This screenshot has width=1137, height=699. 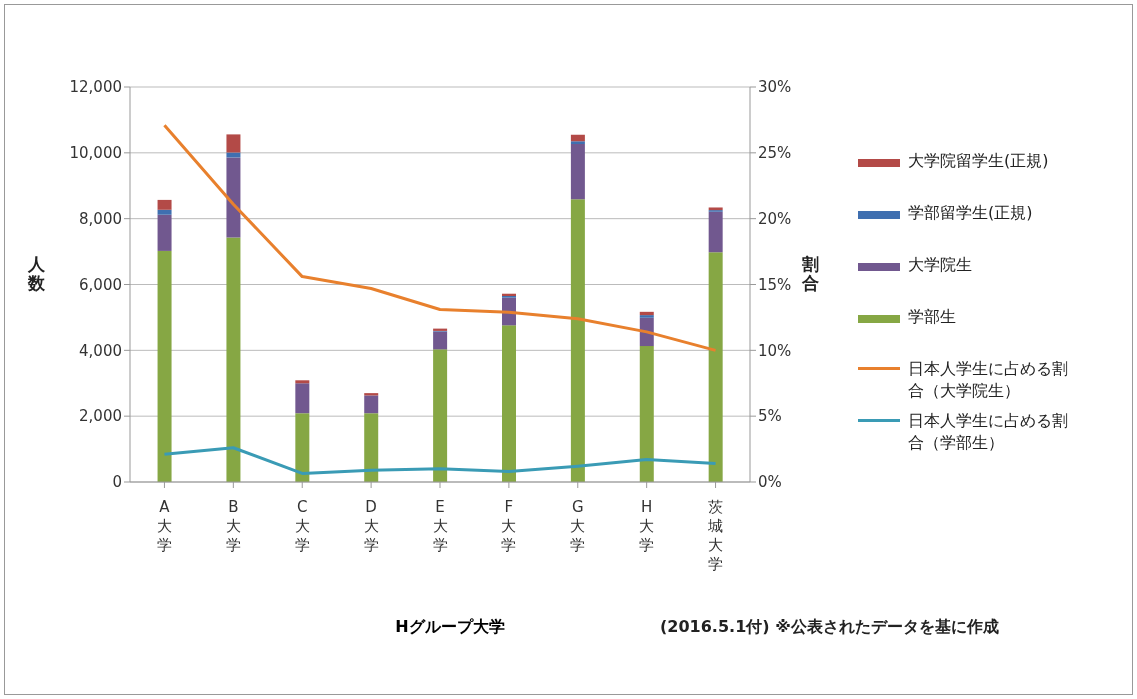 What do you see at coordinates (988, 432) in the screenshot?
I see `legend-label: 日本人学生に占める割合（学部生）` at bounding box center [988, 432].